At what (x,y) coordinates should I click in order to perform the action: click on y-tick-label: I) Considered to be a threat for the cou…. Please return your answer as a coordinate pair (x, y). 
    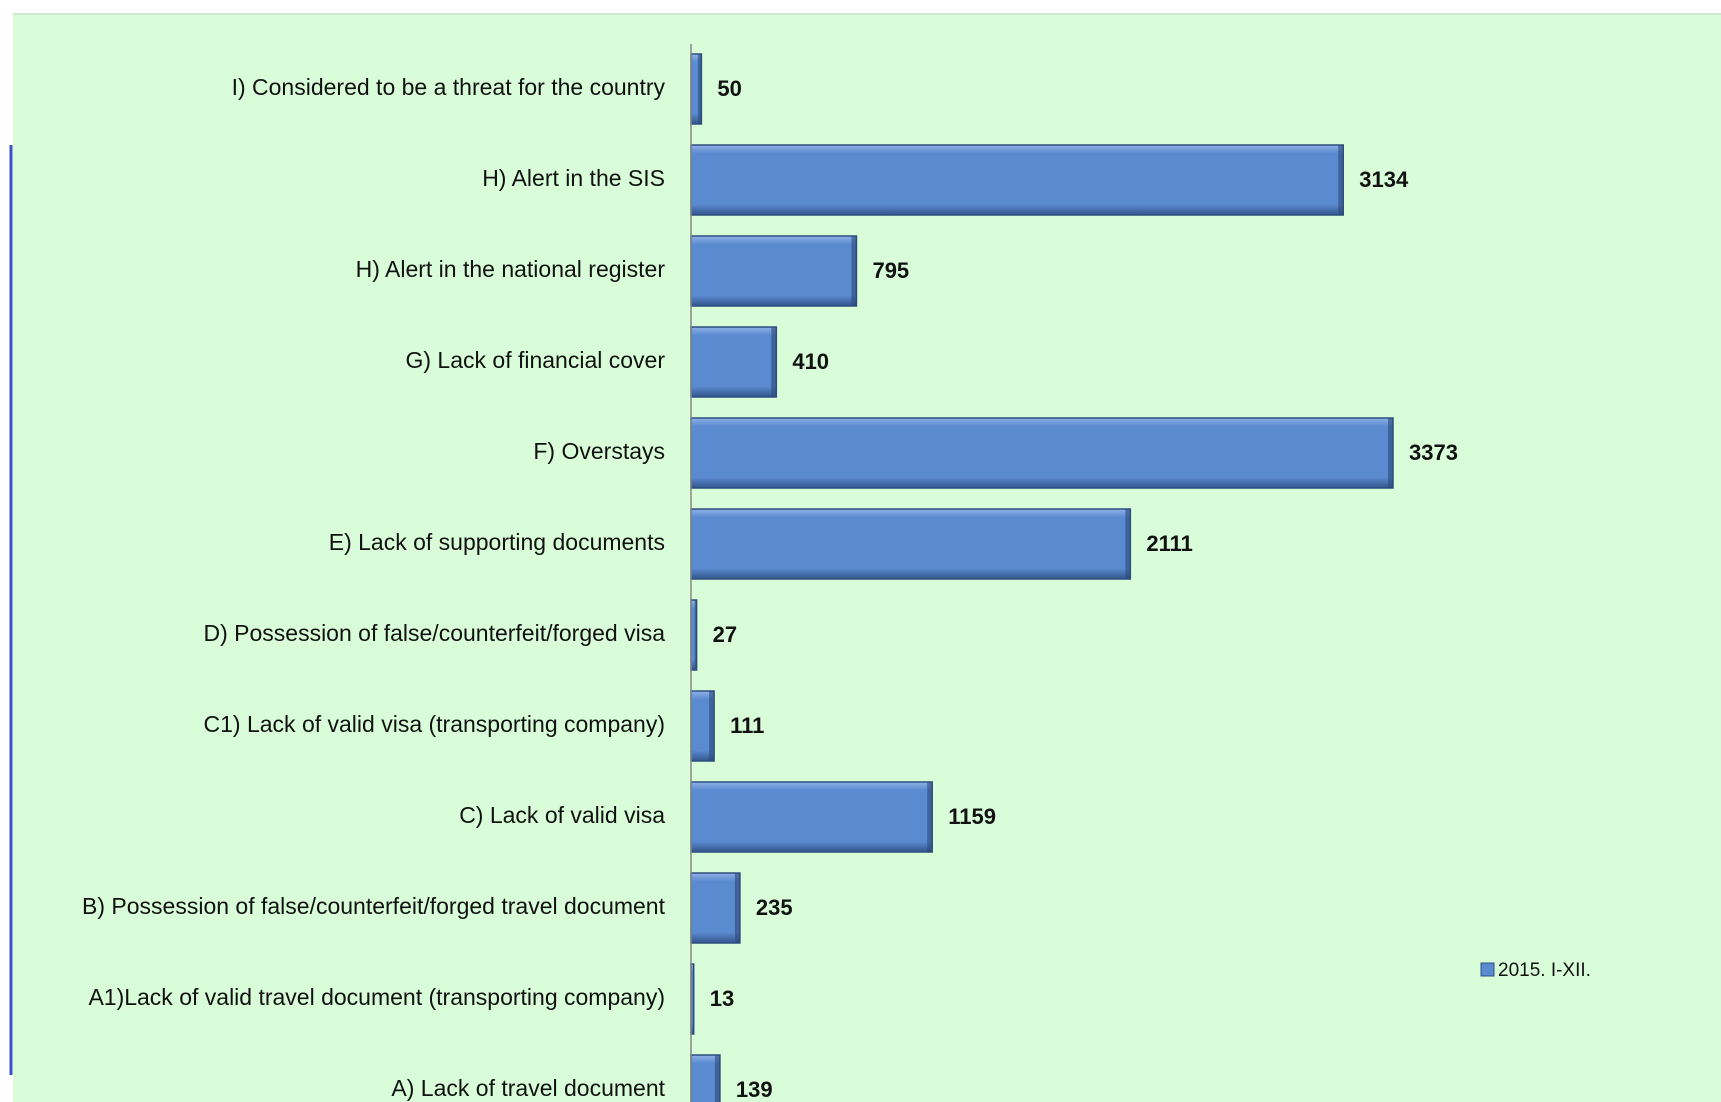
    Looking at the image, I should click on (449, 87).